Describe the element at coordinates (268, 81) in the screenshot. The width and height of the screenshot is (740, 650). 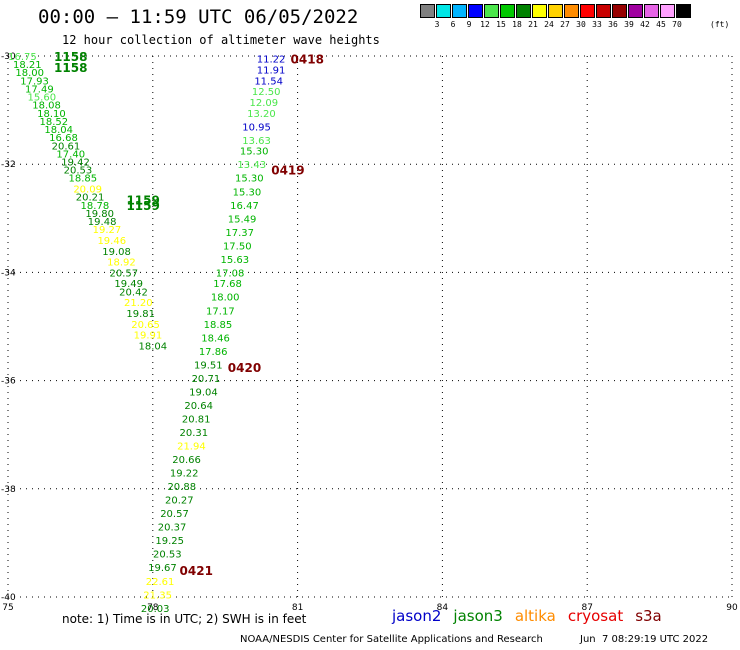
I see `wave-height-value: 11.54` at that location.